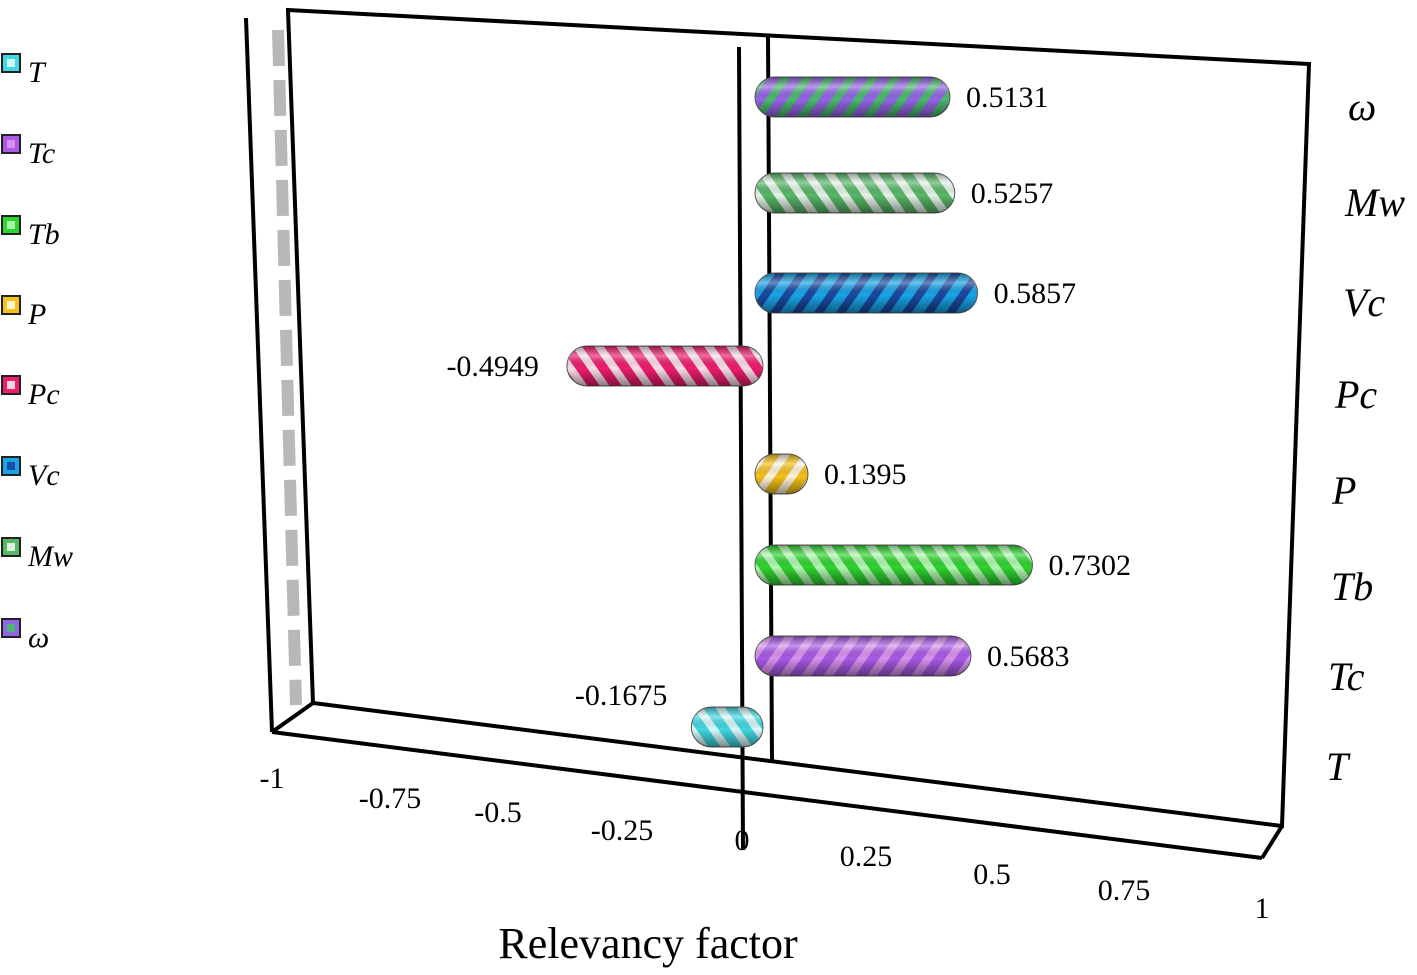 This screenshot has height=975, width=1417. I want to click on category-label-tc: Tc, so click(1346, 676).